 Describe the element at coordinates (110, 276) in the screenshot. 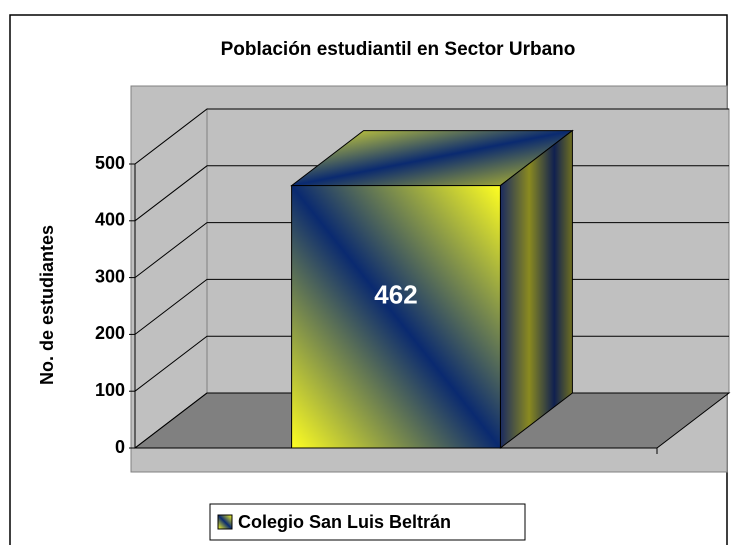

I see `y-tick-label: 300` at that location.